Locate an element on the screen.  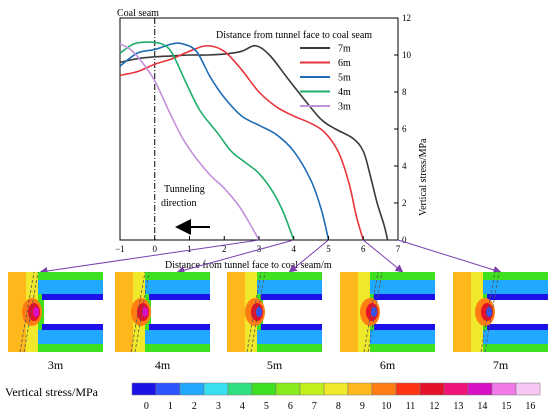
annotation-line1: Tunneling is located at coordinates (184, 189).